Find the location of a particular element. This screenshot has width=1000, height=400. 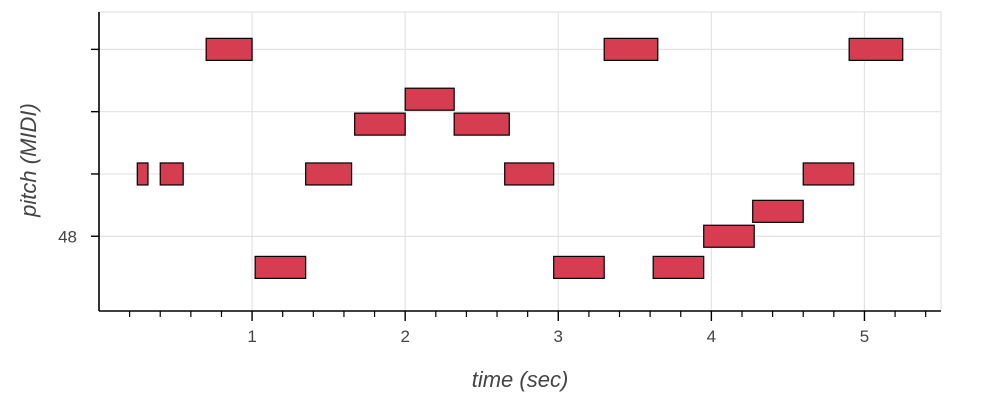

x-tick-label: 1 is located at coordinates (251, 336).